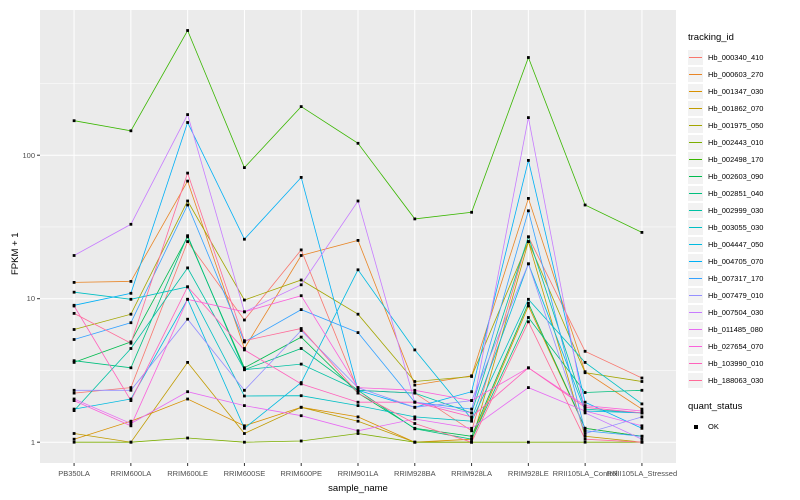 The width and height of the screenshot is (800, 500). Describe the element at coordinates (736, 142) in the screenshot. I see `legend-label: Hb_002443_010` at that location.